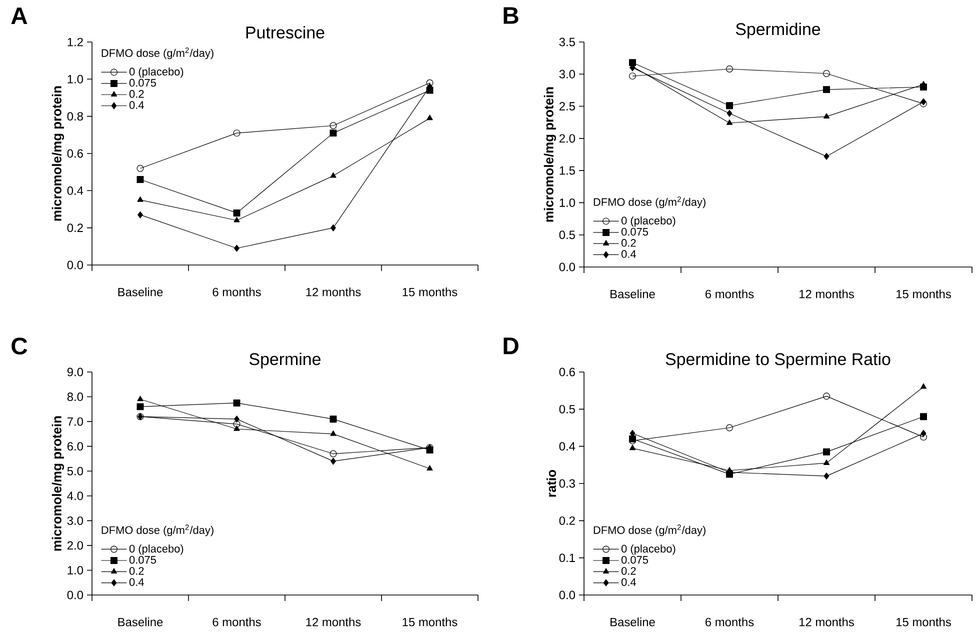  Describe the element at coordinates (285, 360) in the screenshot. I see `chart-title: Spermine` at that location.